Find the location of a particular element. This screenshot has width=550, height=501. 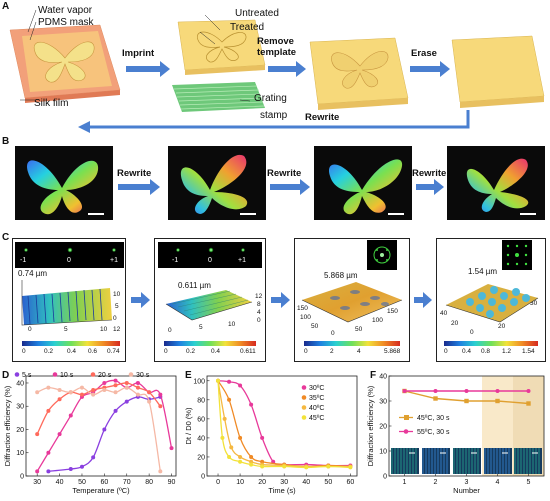

cb1-tick-3: 0.6 is located at coordinates (93, 351).